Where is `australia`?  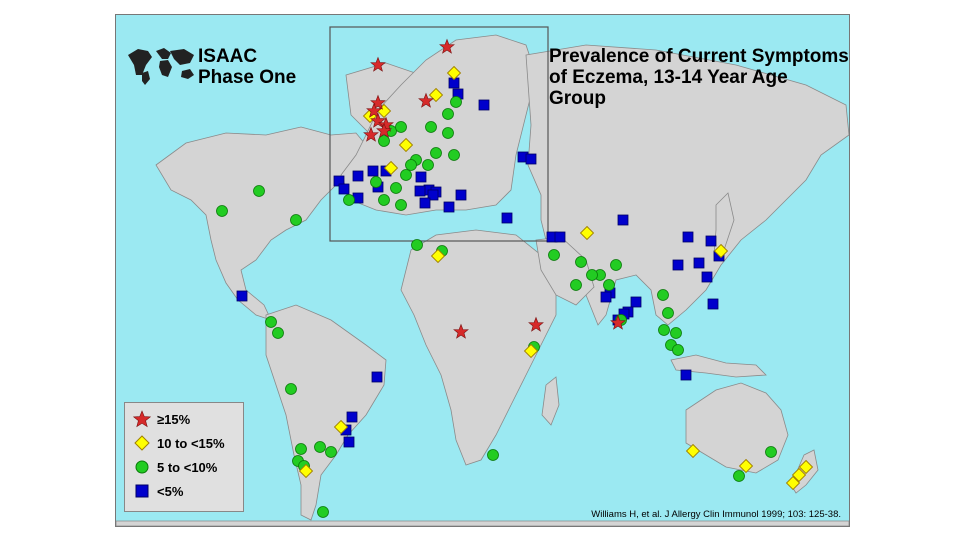 australia is located at coordinates (737, 428).